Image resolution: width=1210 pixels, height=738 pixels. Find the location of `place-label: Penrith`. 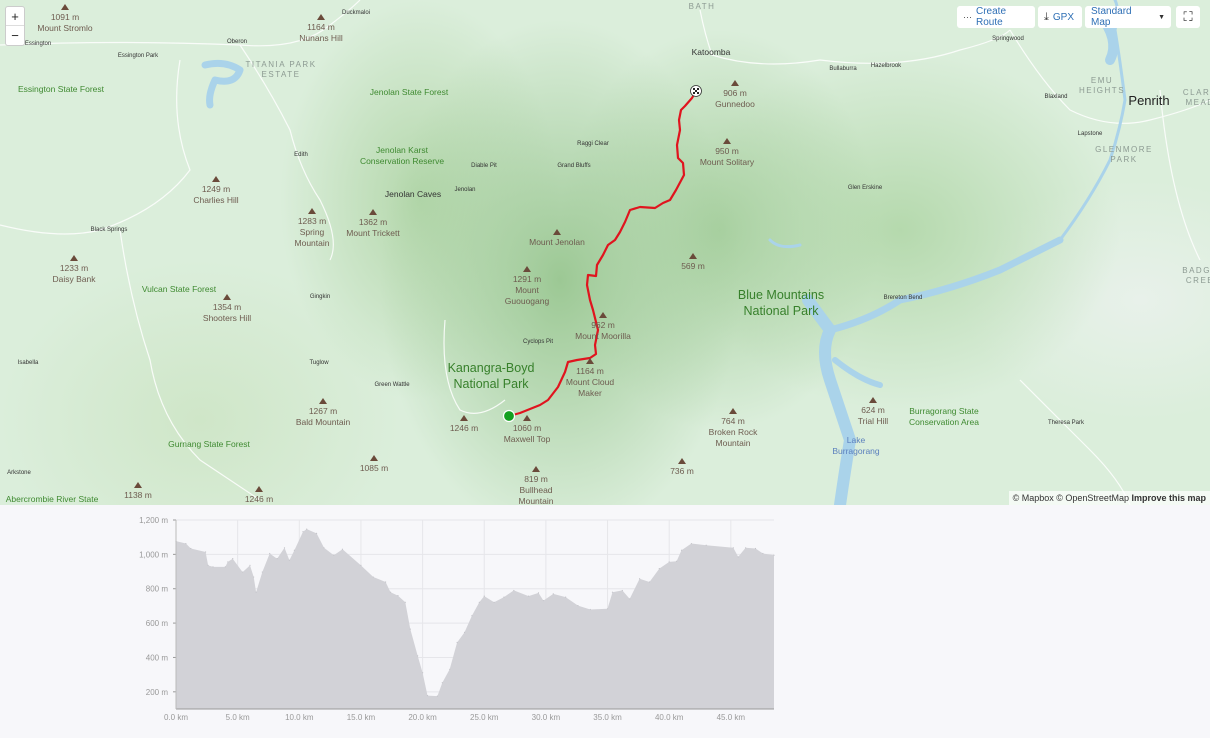

place-label: Penrith is located at coordinates (1149, 100).